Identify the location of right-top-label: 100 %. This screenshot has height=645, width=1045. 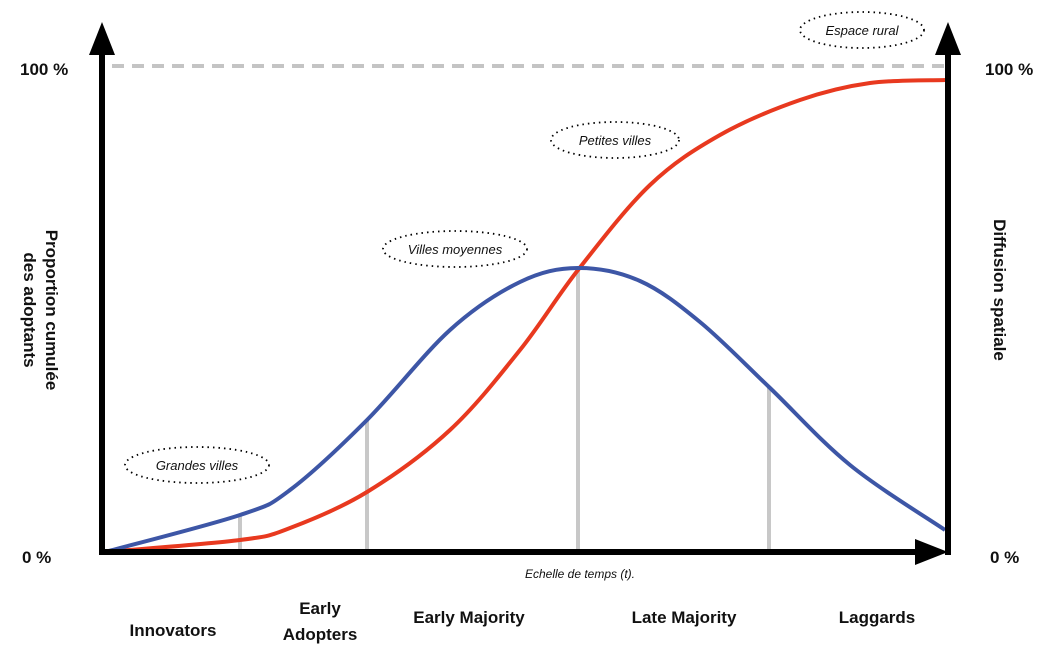
(1009, 69).